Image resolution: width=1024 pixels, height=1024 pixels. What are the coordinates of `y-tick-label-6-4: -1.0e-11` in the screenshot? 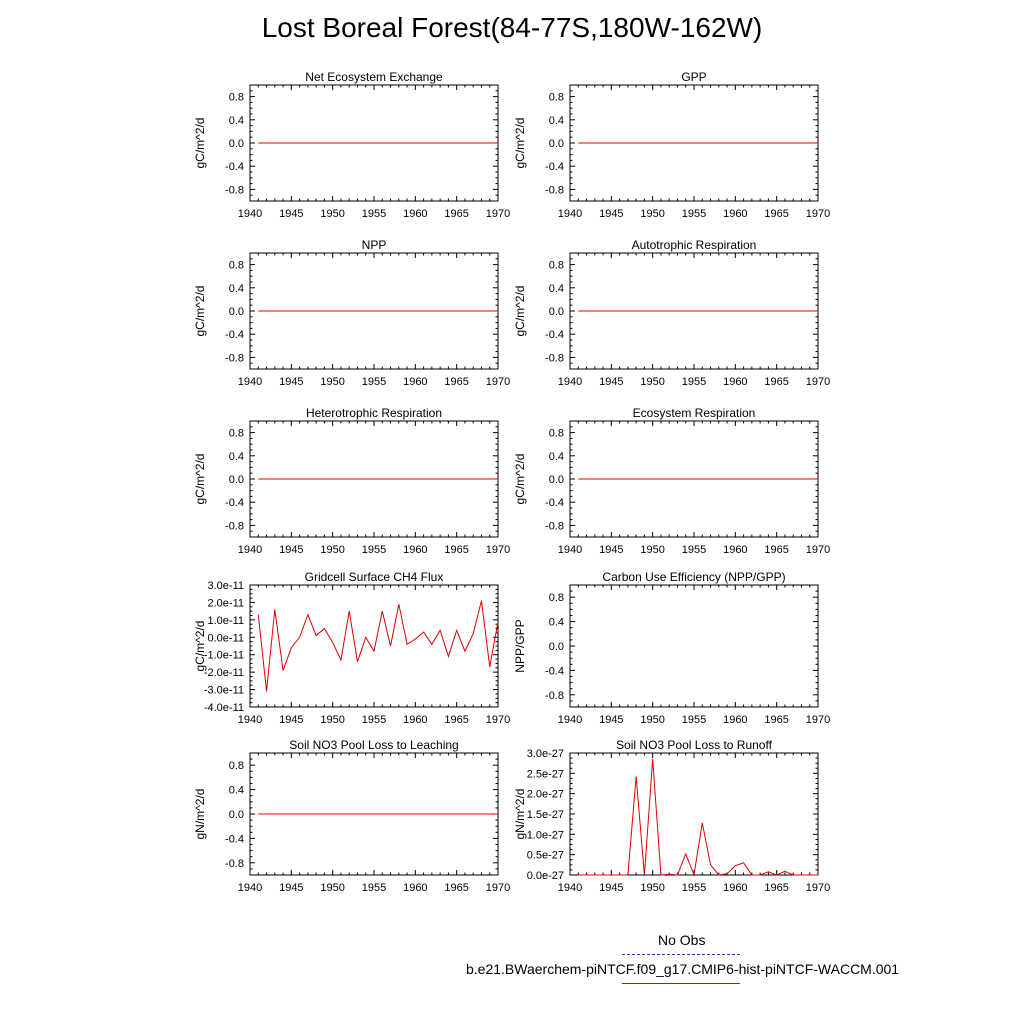 It's located at (224, 656).